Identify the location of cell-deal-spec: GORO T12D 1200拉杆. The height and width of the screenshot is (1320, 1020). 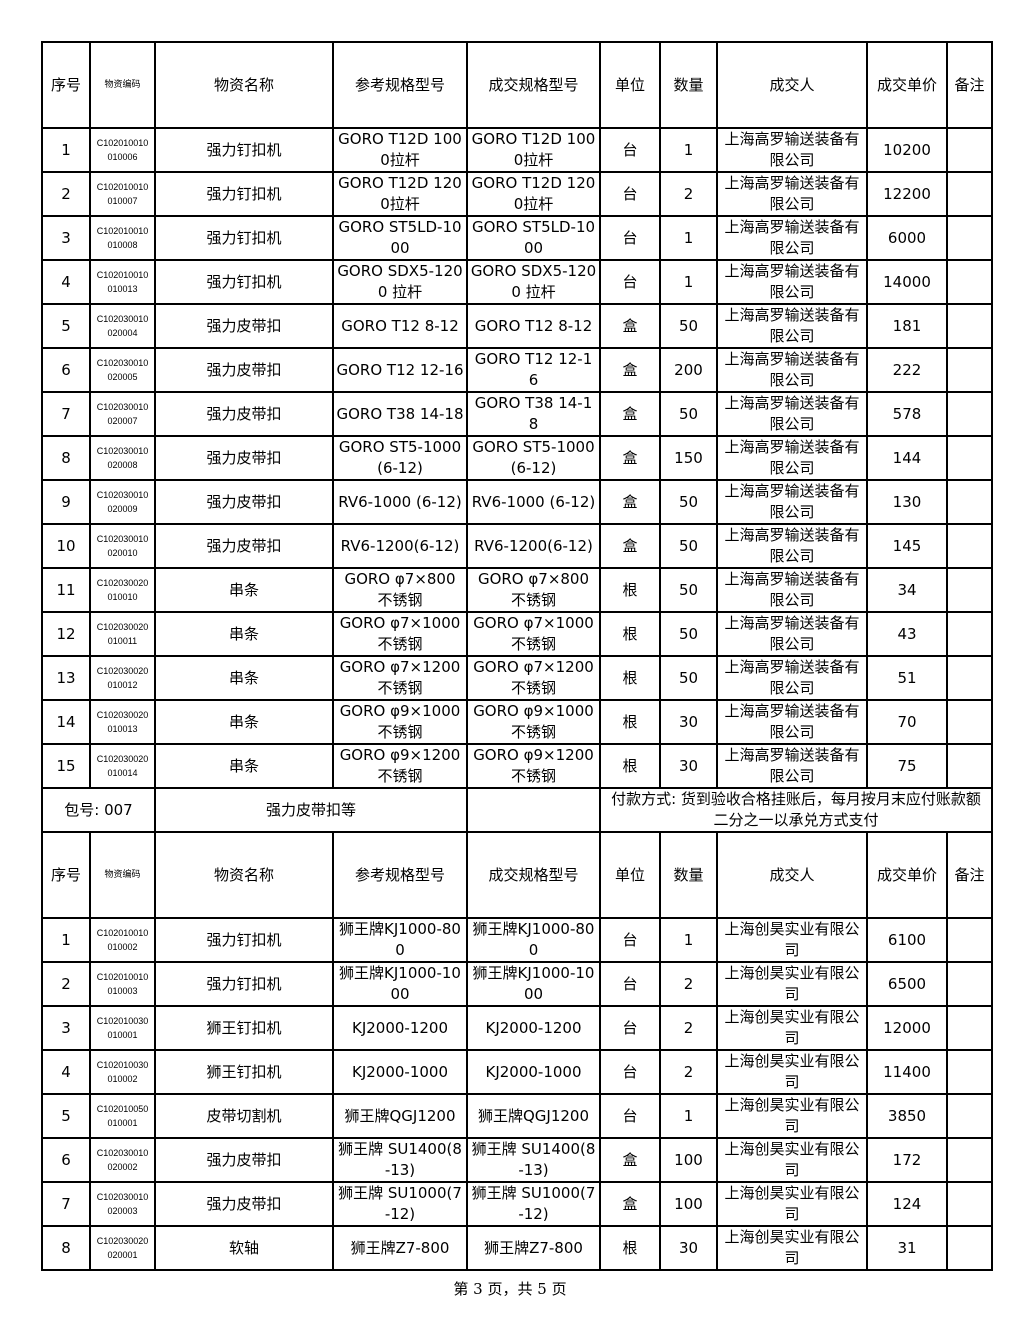
(533, 194).